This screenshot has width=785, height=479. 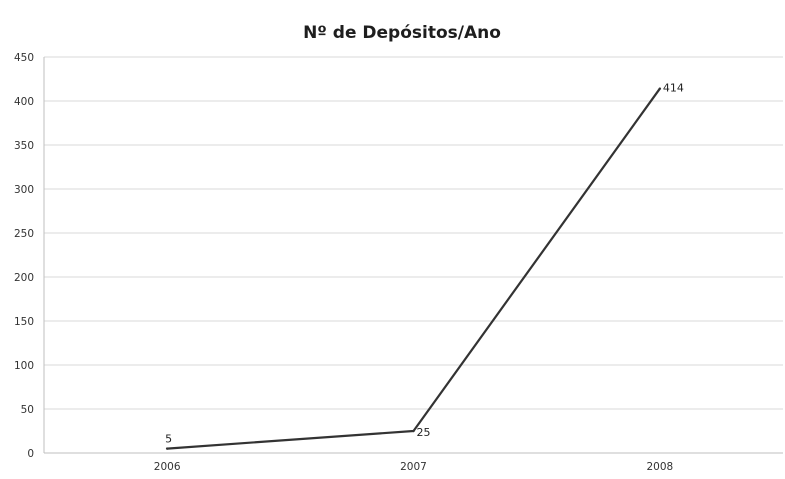 What do you see at coordinates (24, 234) in the screenshot?
I see `y-tick-label: 250` at bounding box center [24, 234].